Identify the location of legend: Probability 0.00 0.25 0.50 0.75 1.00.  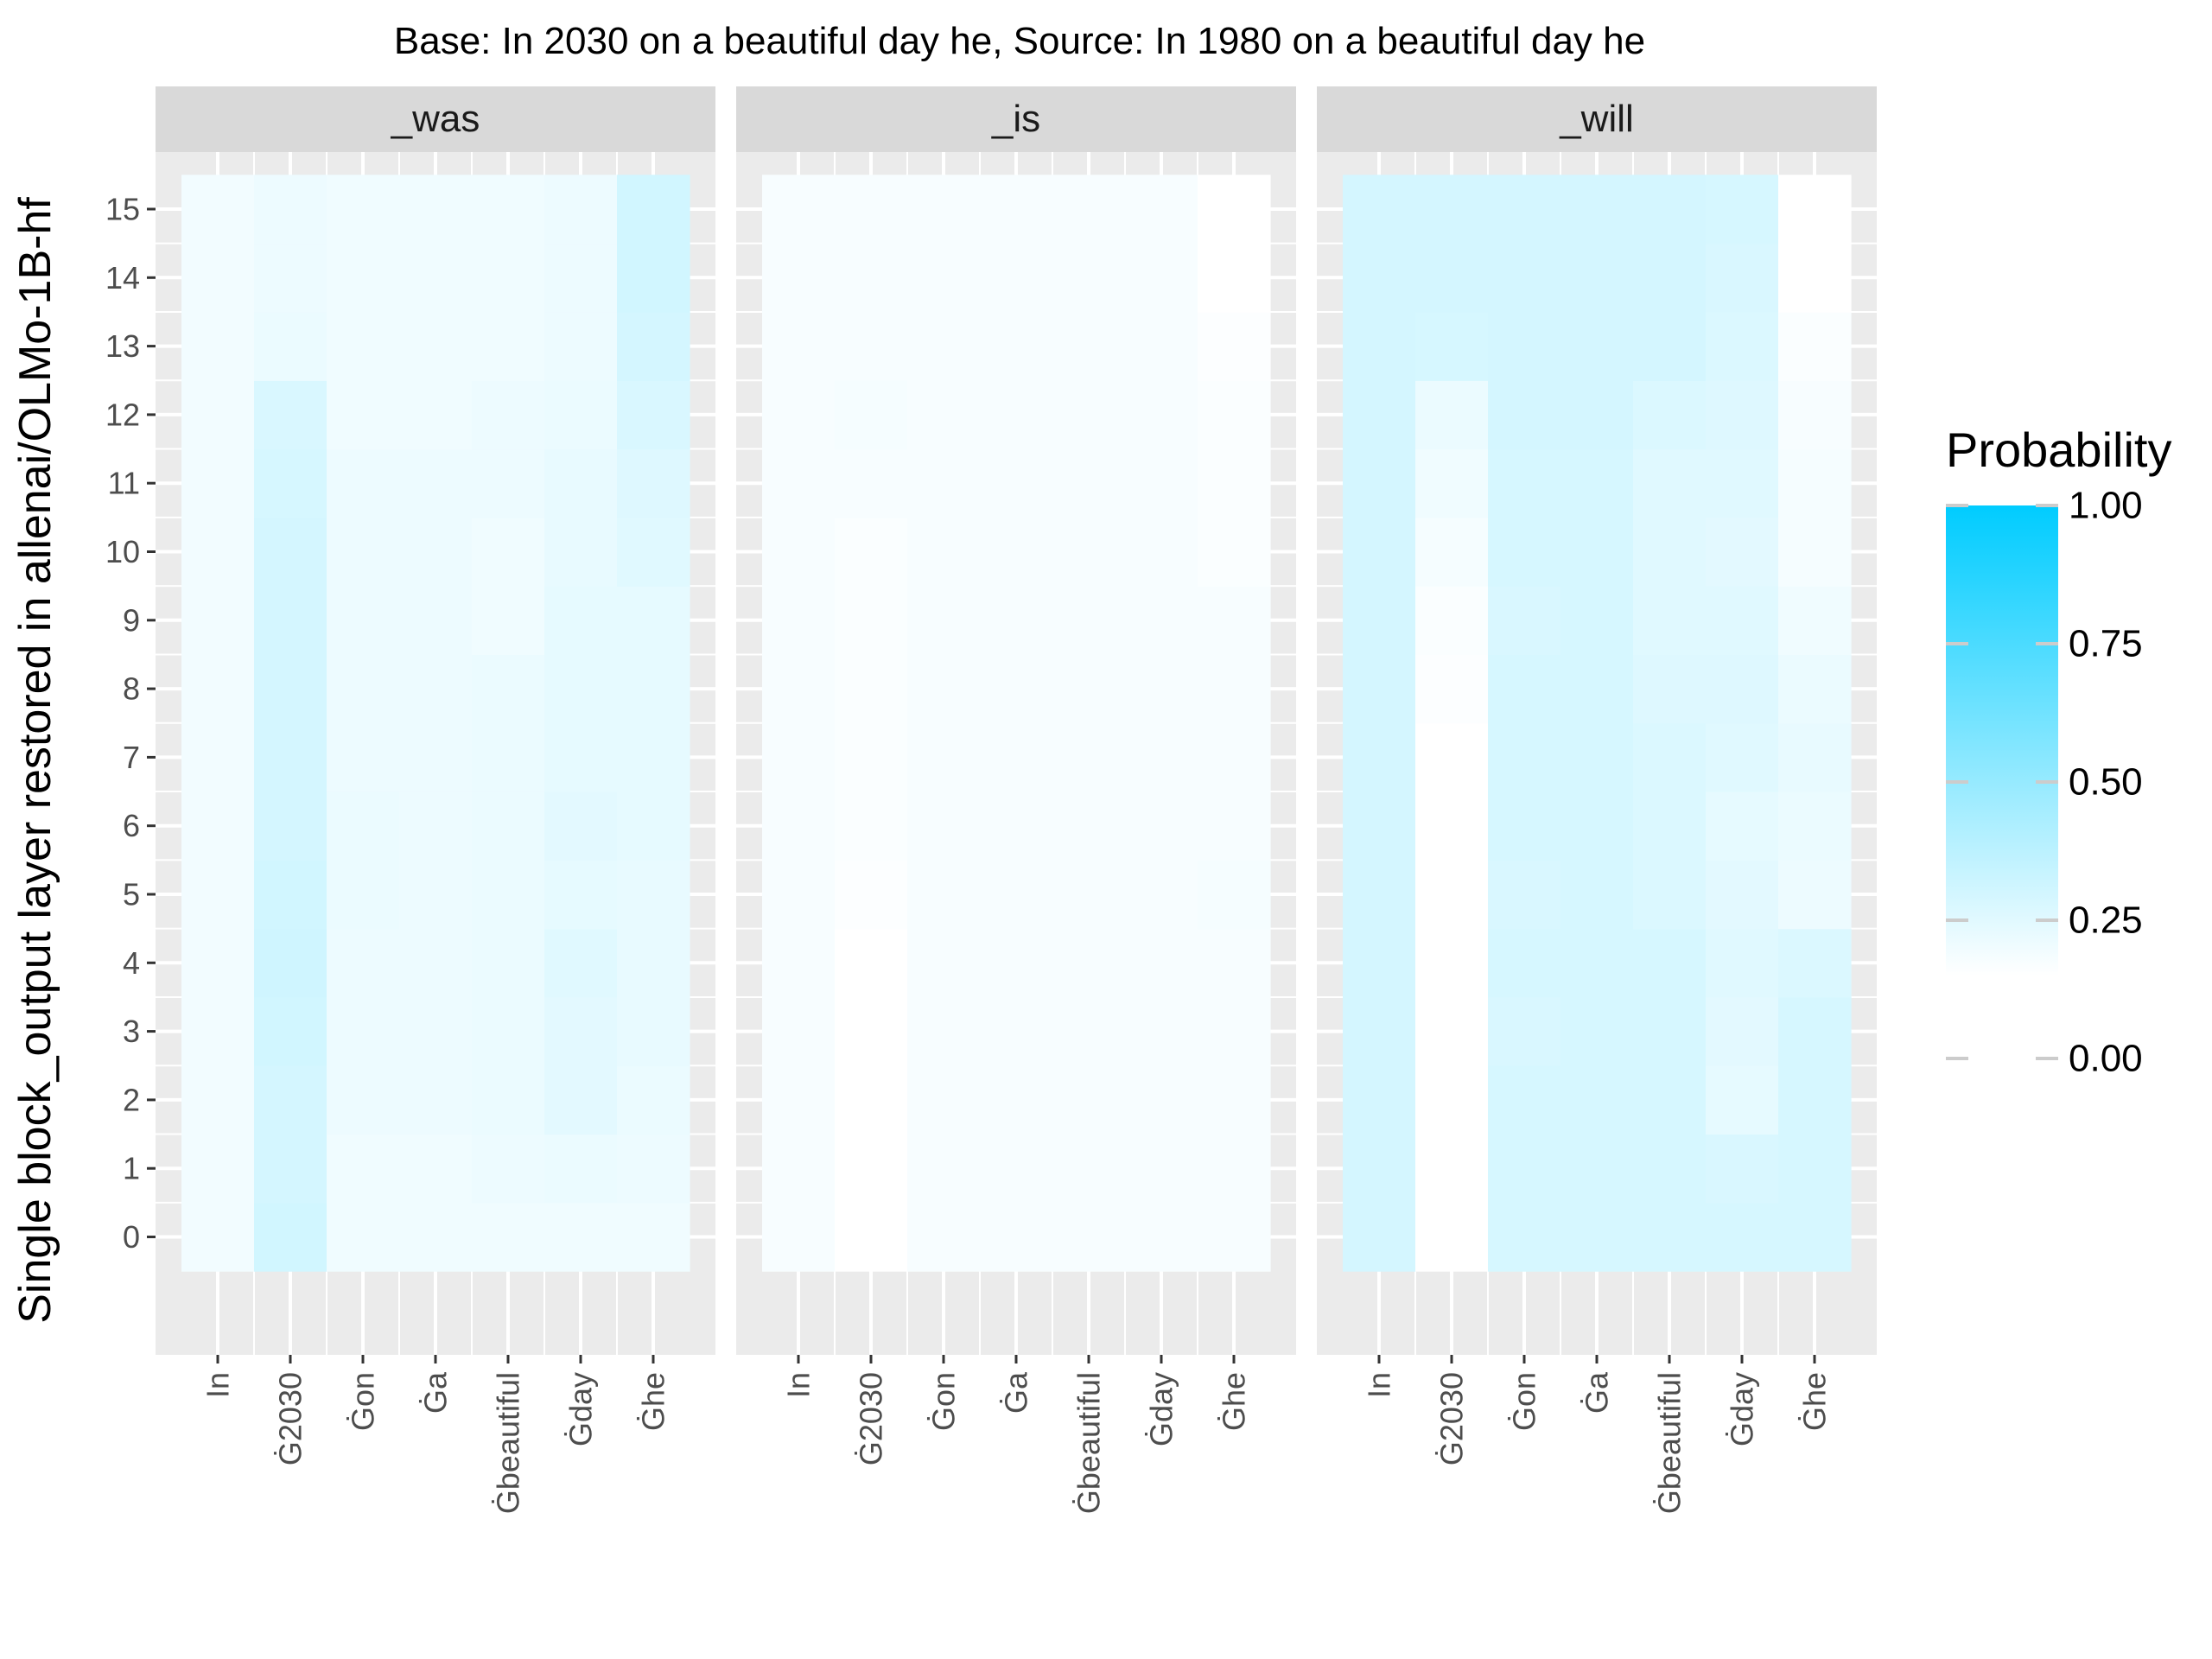
(2058, 751).